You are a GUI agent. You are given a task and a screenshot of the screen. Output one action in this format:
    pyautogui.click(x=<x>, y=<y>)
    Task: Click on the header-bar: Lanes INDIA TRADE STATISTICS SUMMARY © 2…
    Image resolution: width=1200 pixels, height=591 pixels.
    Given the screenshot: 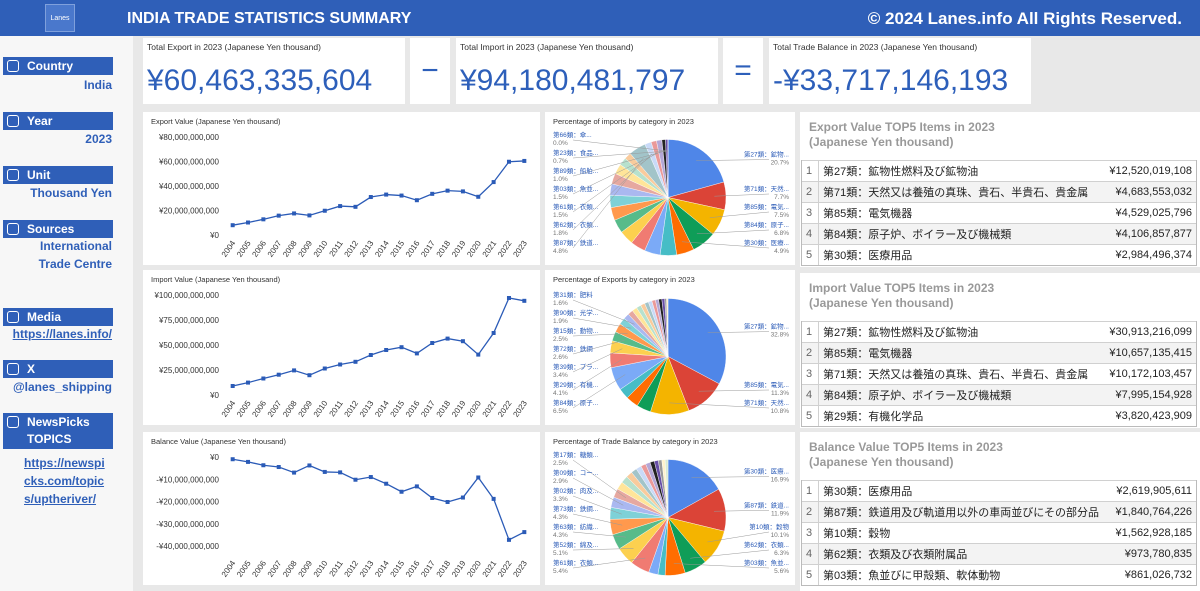 What is the action you would take?
    pyautogui.click(x=600, y=18)
    